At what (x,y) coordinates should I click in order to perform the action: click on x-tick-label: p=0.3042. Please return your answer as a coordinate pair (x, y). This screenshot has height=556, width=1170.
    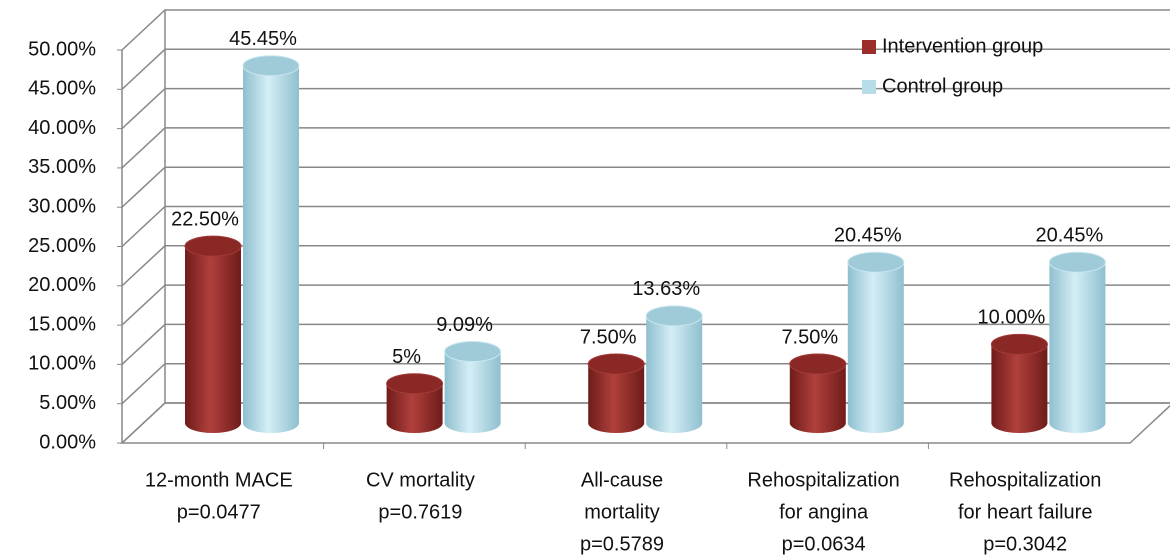
    Looking at the image, I should click on (1025, 544).